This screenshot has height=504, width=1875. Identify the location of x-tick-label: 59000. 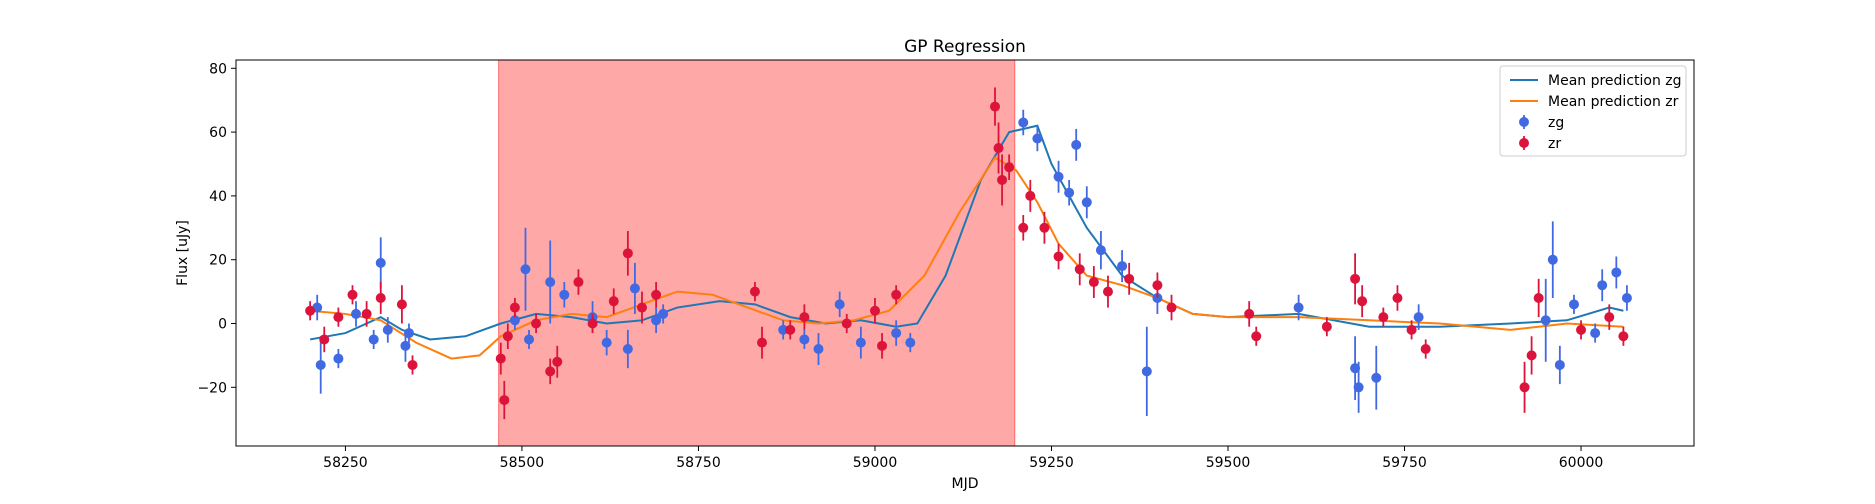
(875, 463).